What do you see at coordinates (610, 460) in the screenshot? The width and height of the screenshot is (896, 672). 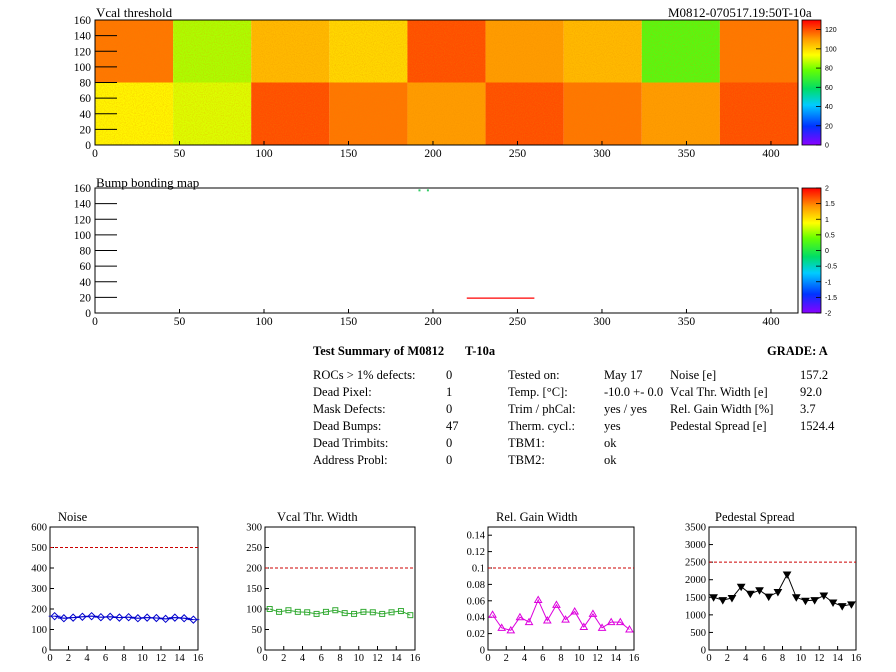 I see `summary-value: ok` at bounding box center [610, 460].